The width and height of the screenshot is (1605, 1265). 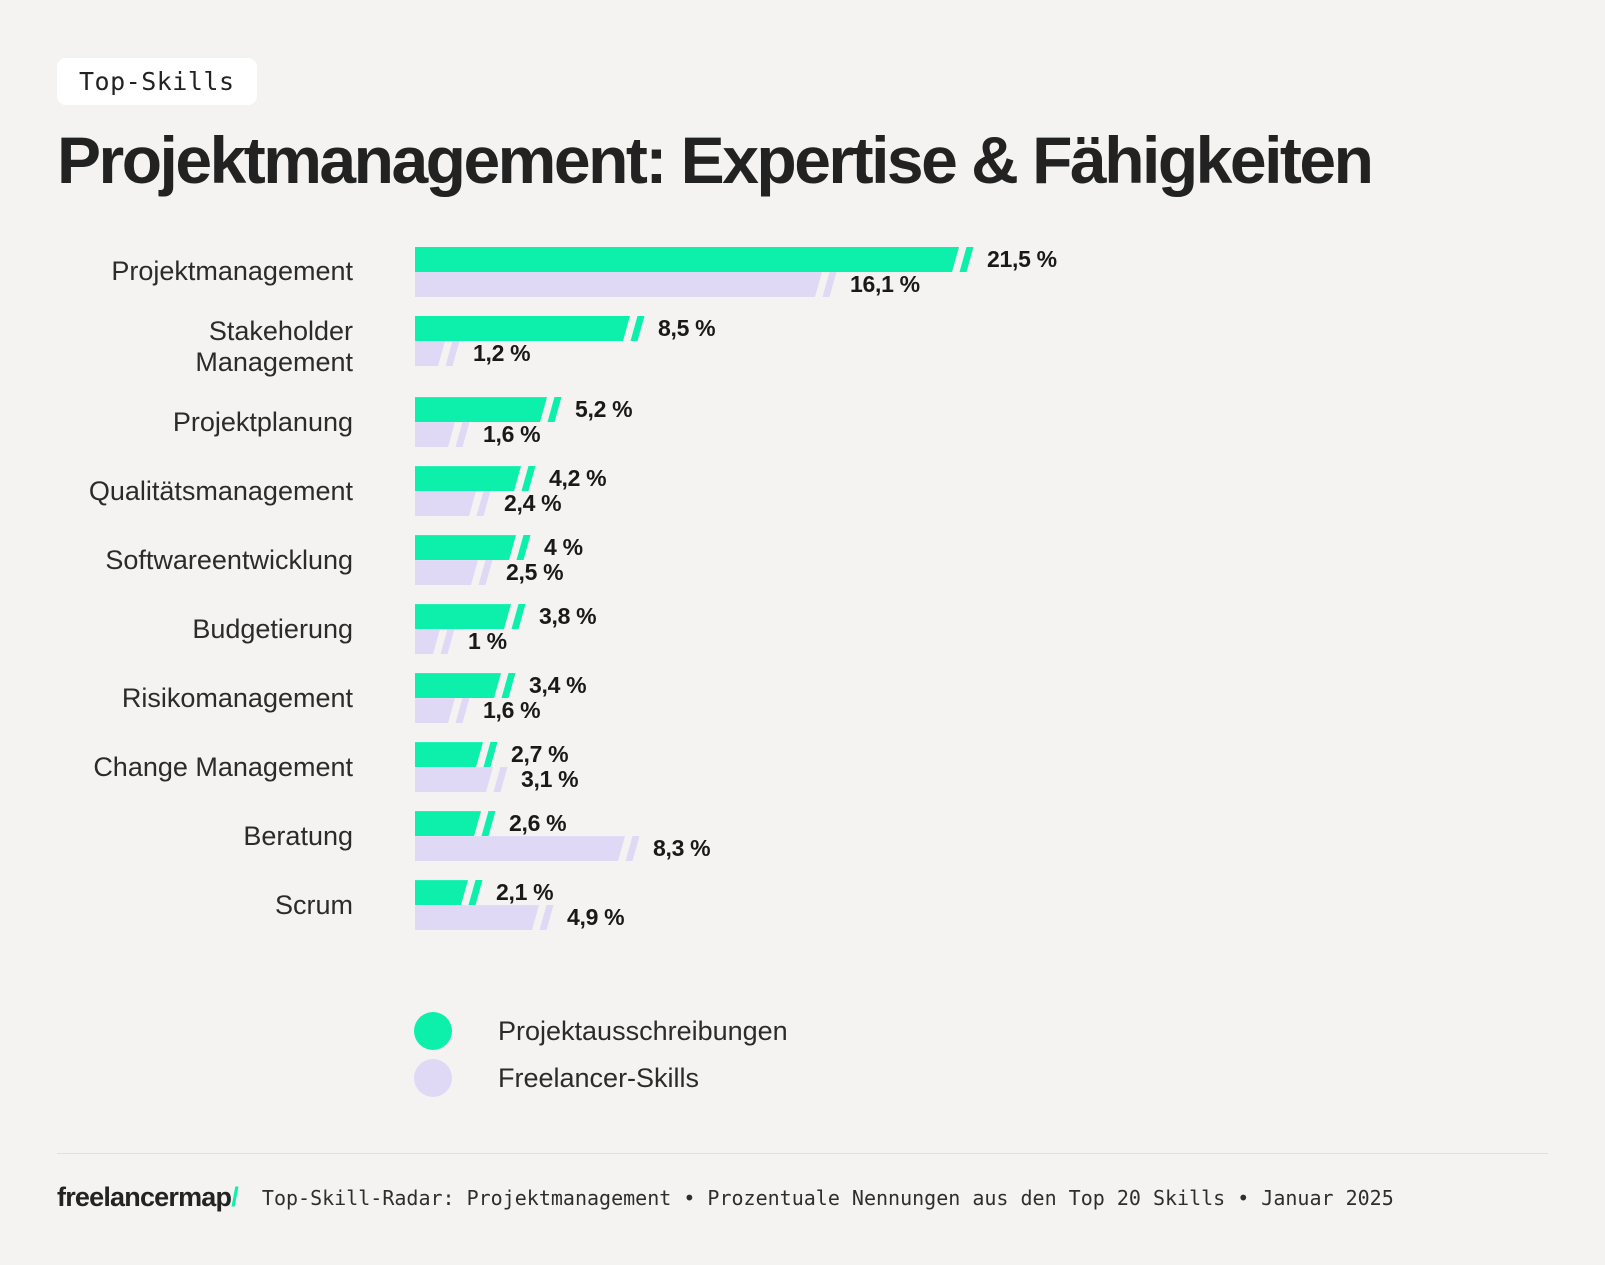 I want to click on category-label: Risikomanagement, so click(x=237, y=697).